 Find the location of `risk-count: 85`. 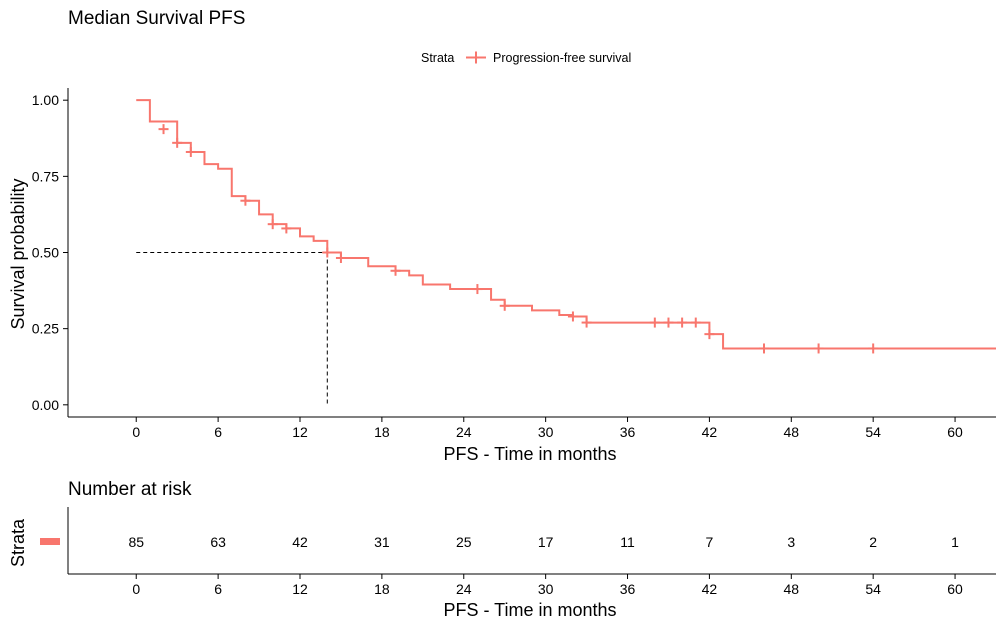

risk-count: 85 is located at coordinates (136, 542).